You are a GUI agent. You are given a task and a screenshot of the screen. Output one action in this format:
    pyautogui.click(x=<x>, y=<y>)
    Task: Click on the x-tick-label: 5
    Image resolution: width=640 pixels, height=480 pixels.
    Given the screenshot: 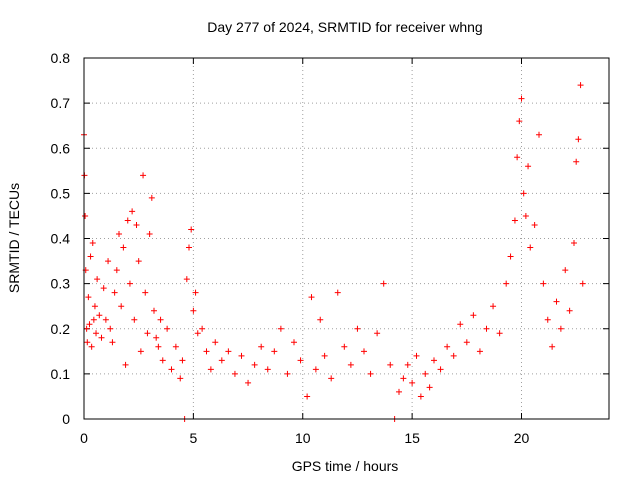 What is the action you would take?
    pyautogui.click(x=193, y=438)
    